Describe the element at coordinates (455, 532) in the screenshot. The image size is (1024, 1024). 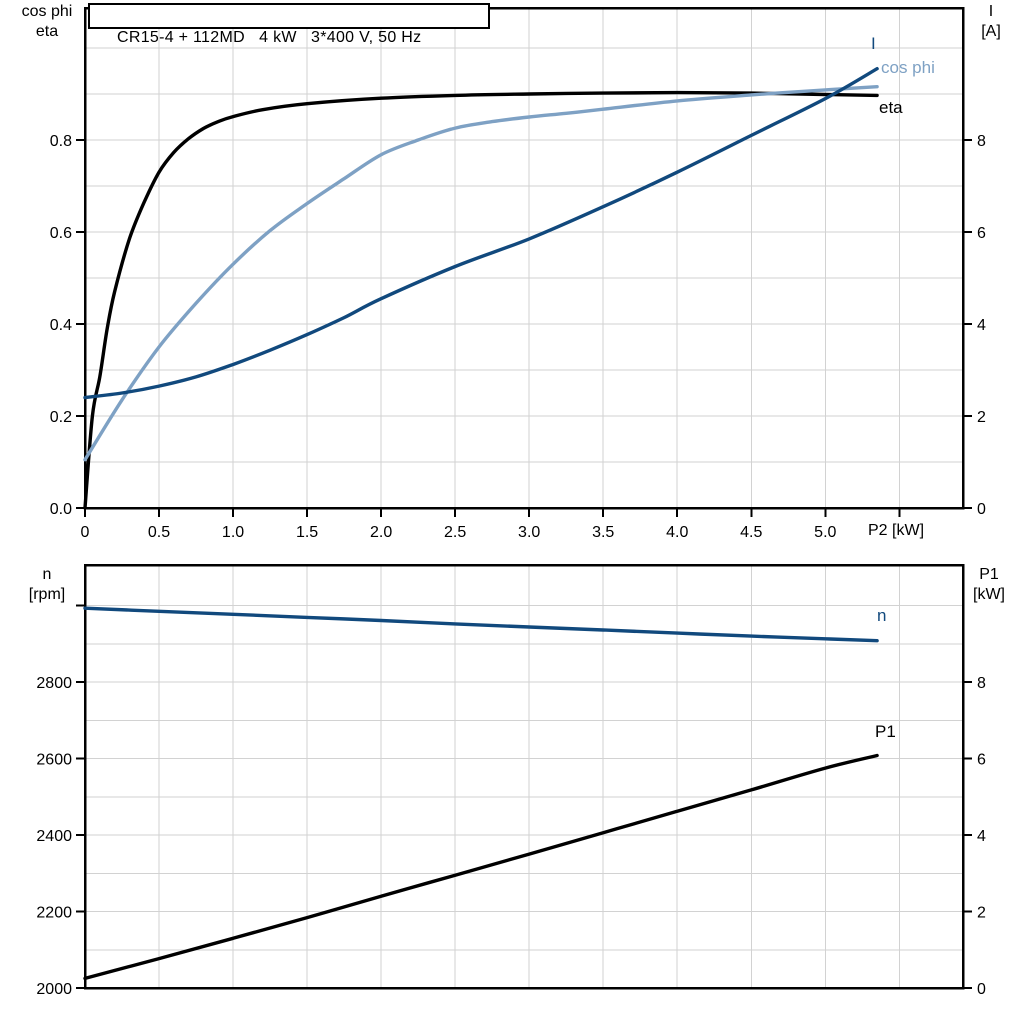
I see `tick-label-x: 2.5` at that location.